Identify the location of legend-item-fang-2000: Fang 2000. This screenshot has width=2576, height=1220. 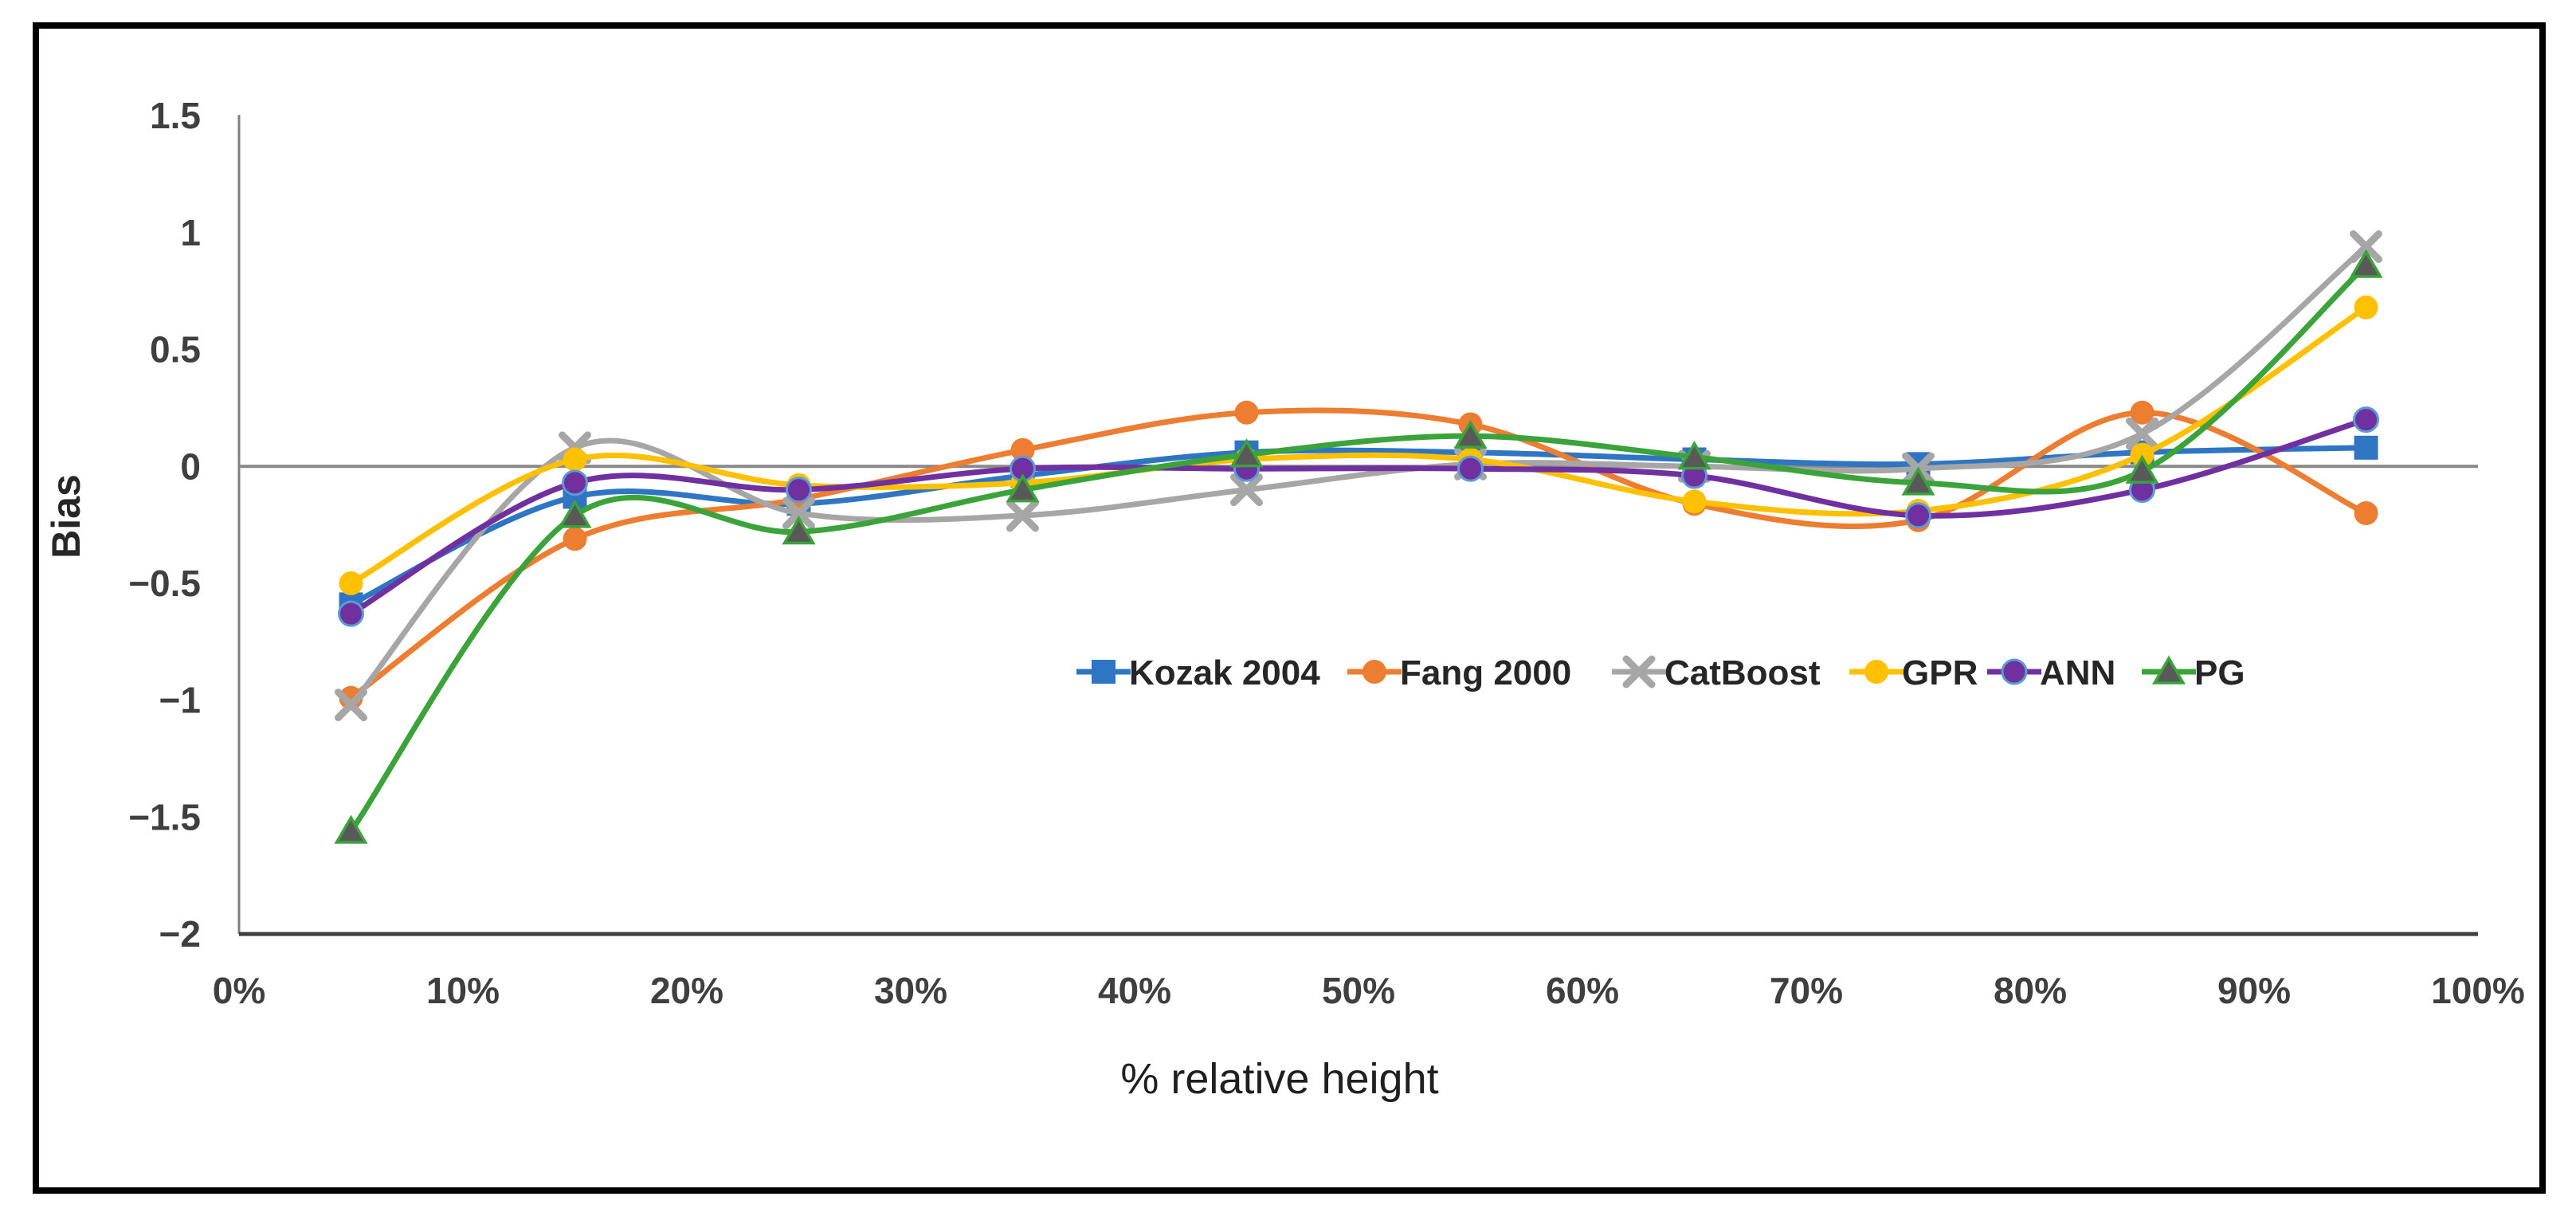
(1459, 672).